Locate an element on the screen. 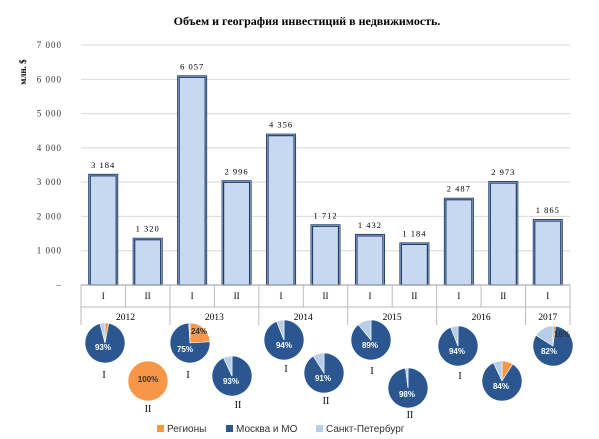  bar-value-label: 2 996 is located at coordinates (237, 171).